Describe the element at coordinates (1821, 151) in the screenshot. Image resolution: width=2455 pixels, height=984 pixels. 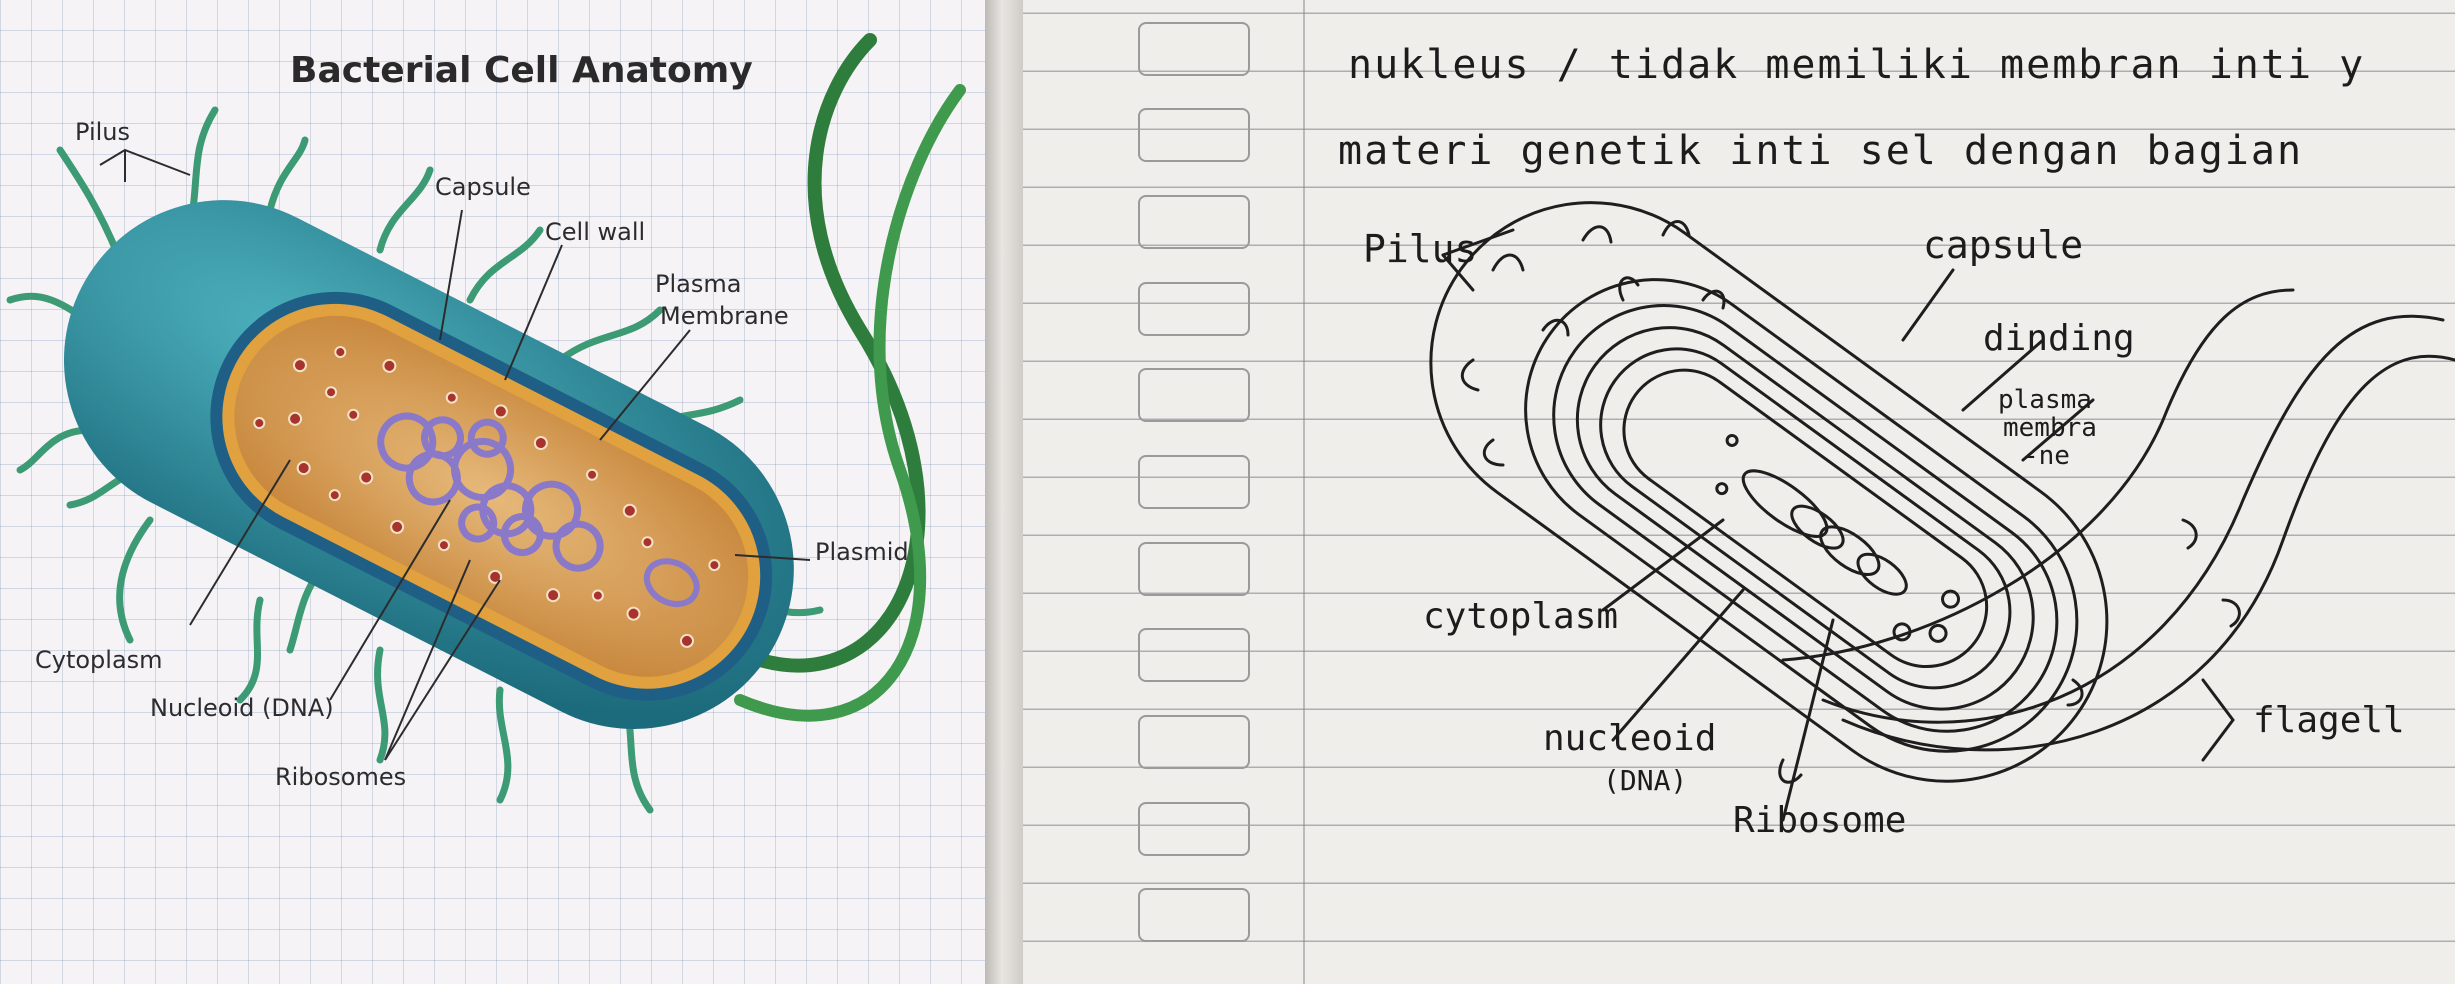
I see `note-line-2: materi genetik inti sel dengan bagian` at that location.